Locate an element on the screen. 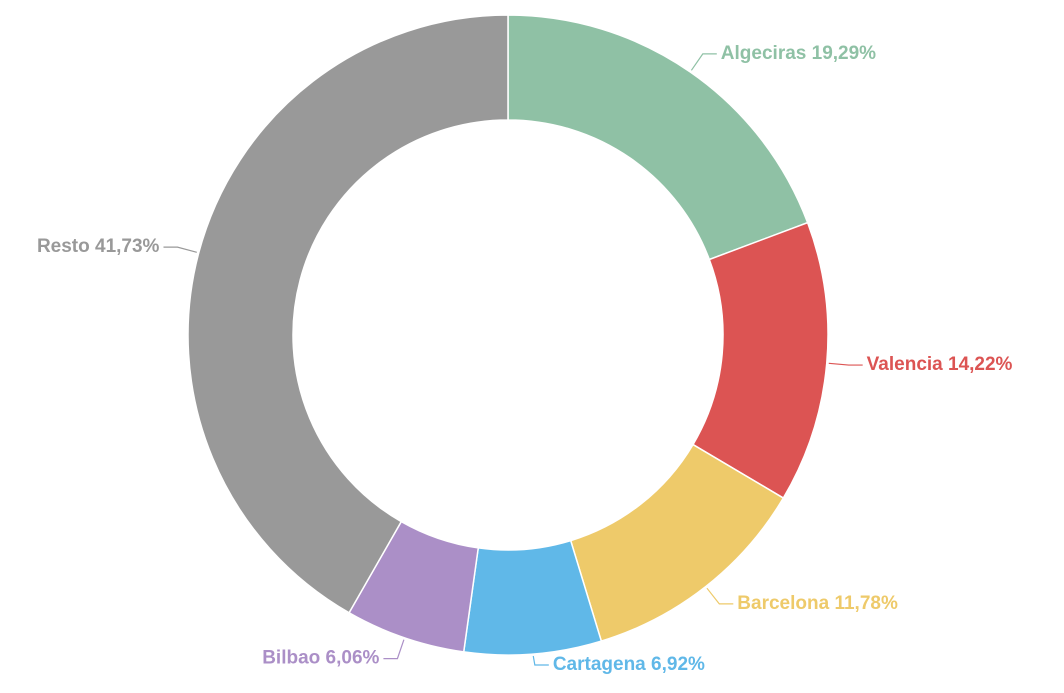  slice-label: Valencia 14,22% is located at coordinates (940, 364).